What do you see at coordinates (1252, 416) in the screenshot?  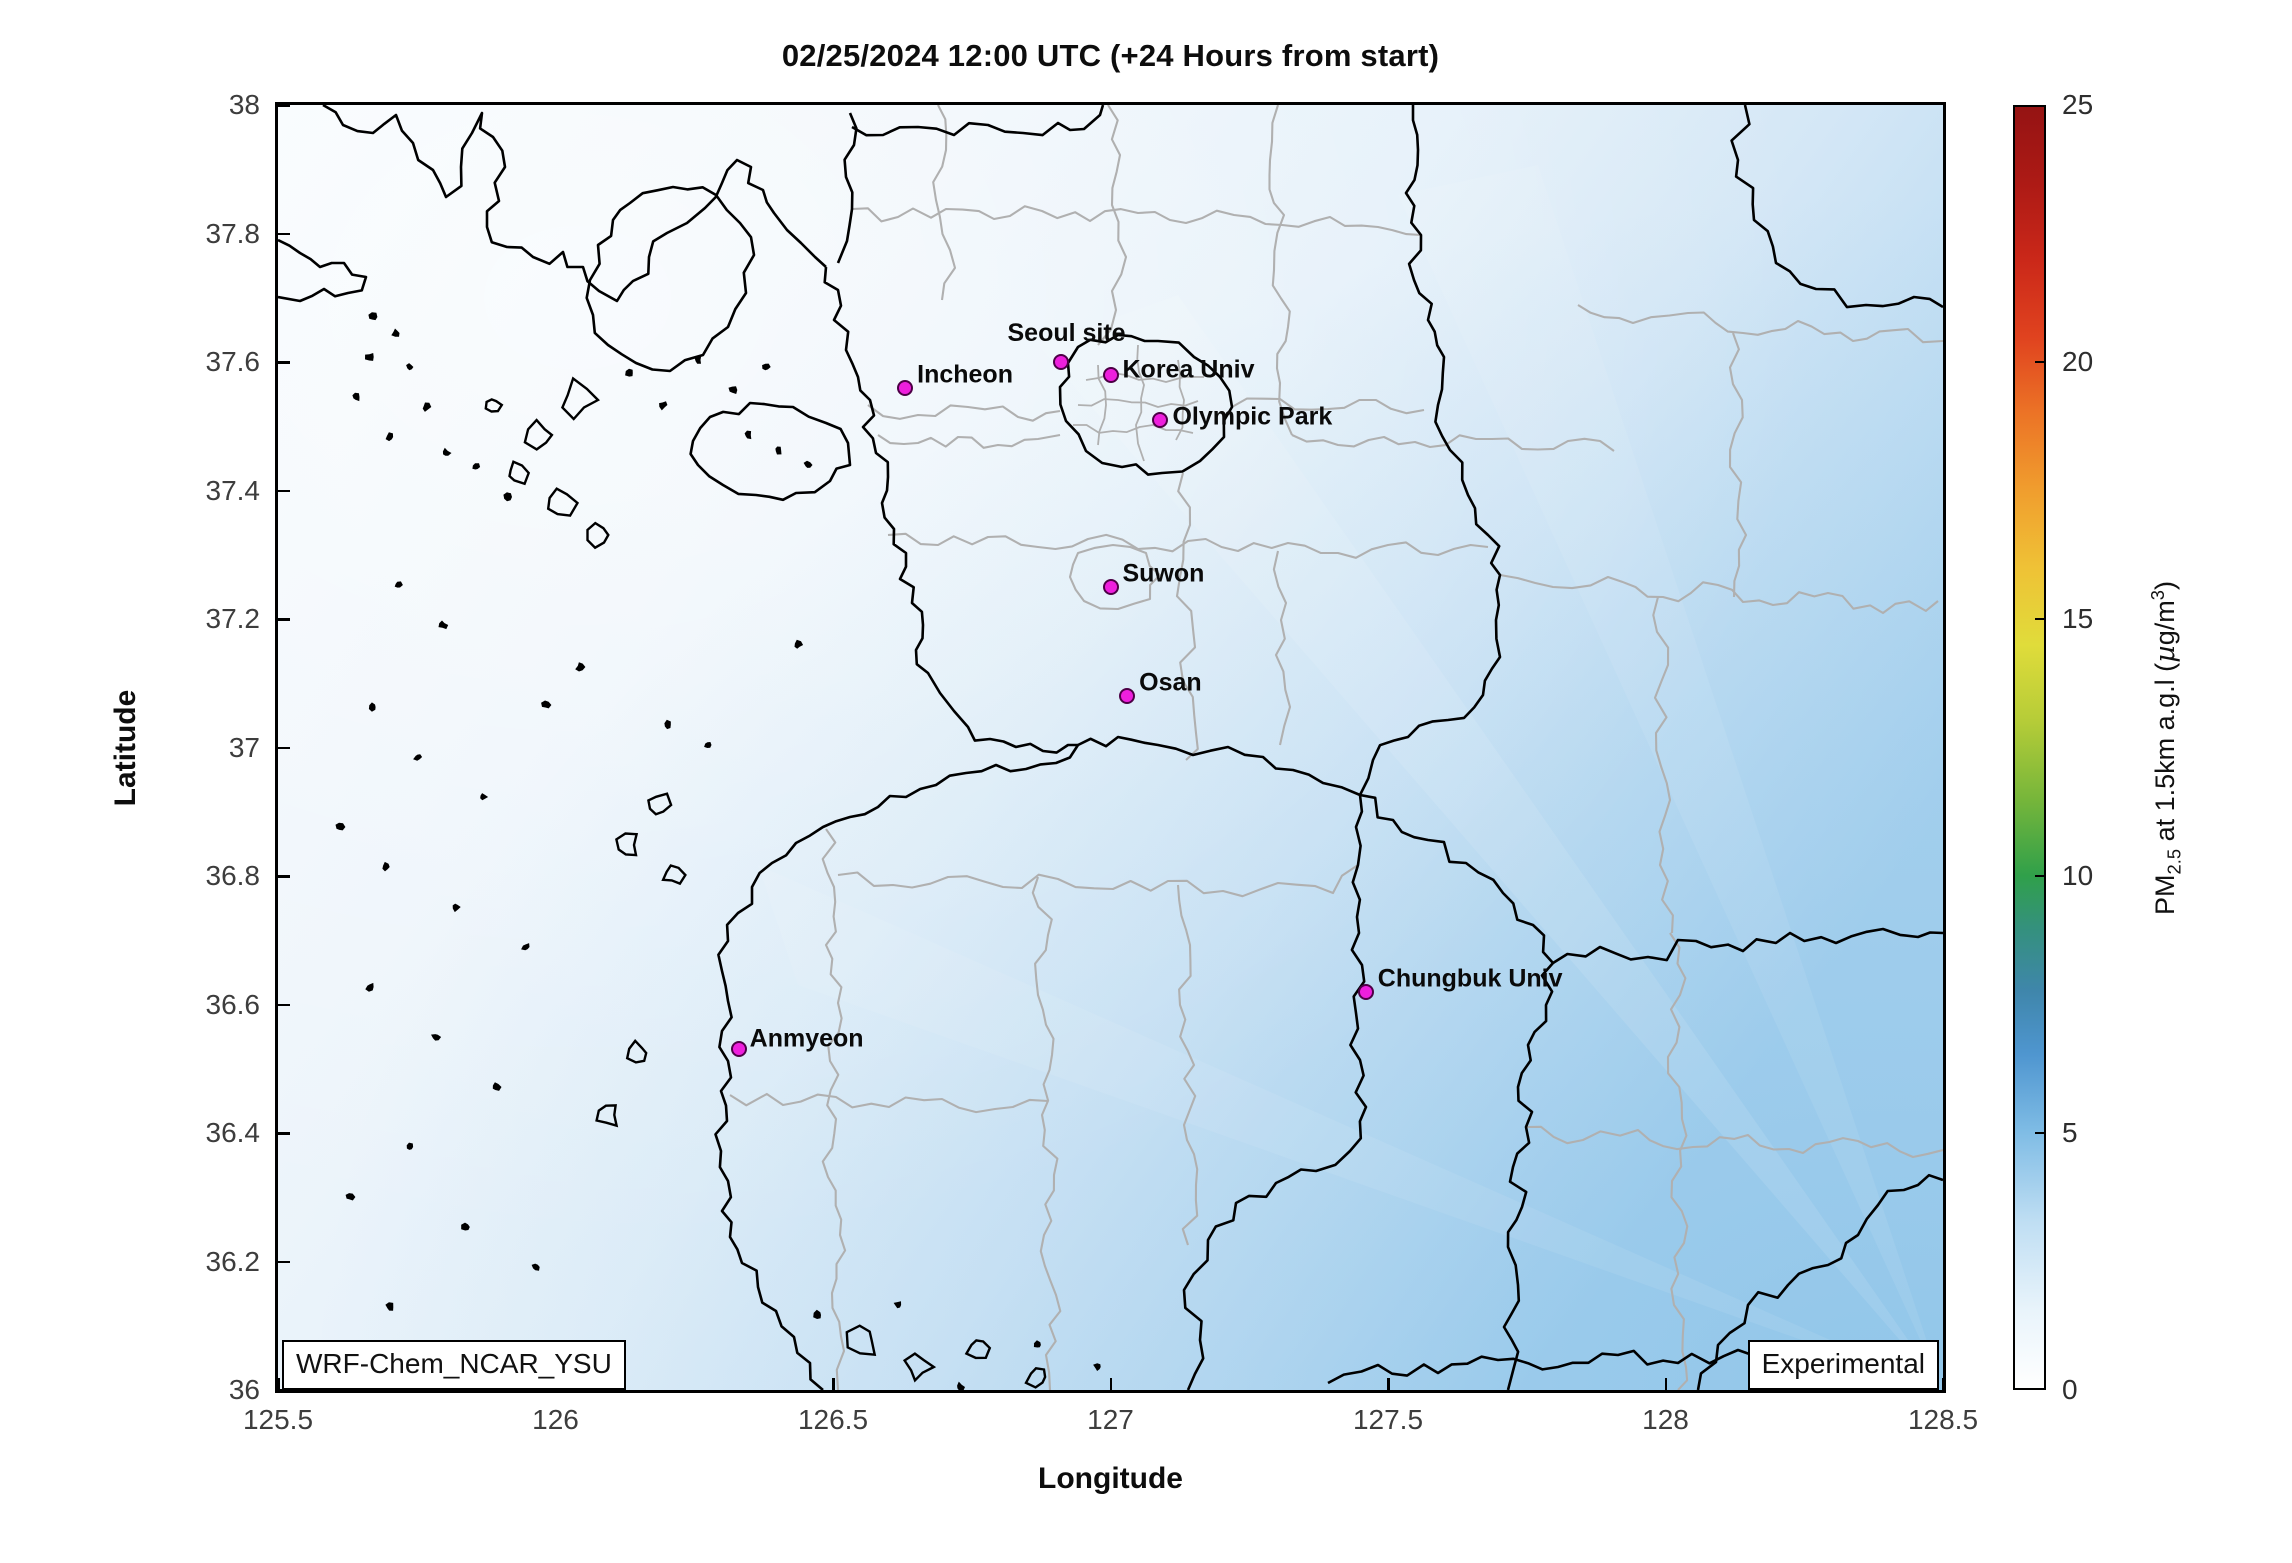 I see `station-label: Olympic Park` at bounding box center [1252, 416].